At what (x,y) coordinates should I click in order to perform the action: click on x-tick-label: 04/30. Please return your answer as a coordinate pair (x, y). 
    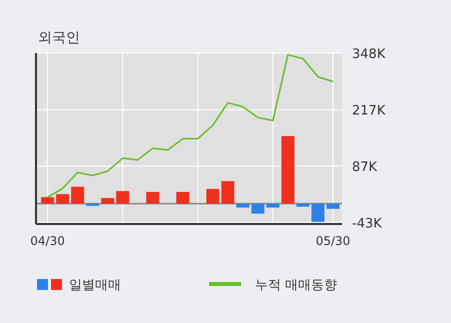
    Looking at the image, I should click on (47, 241).